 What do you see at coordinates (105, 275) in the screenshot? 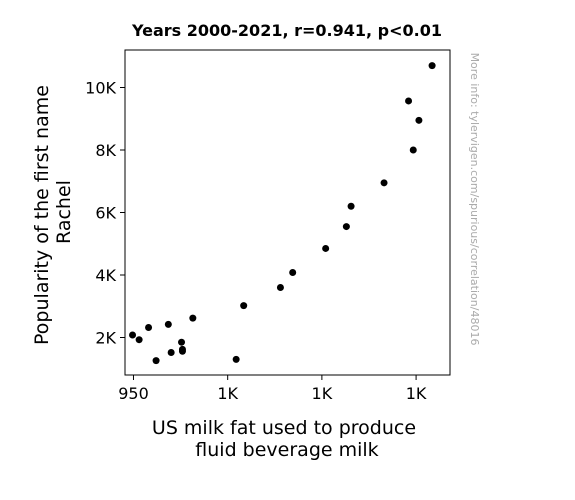
I see `y-tick-label: 4K` at bounding box center [105, 275].